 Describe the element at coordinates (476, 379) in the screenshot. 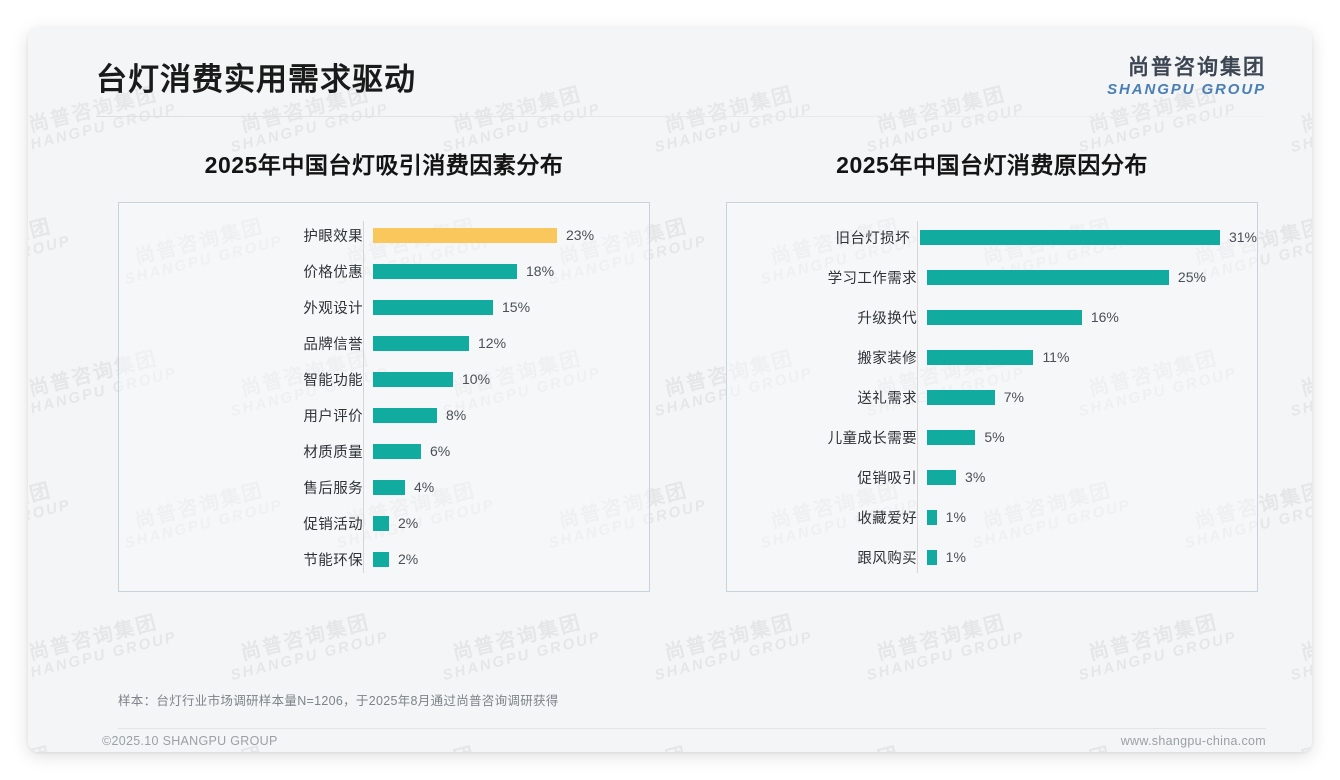

I see `bar-value-label: 10%` at that location.